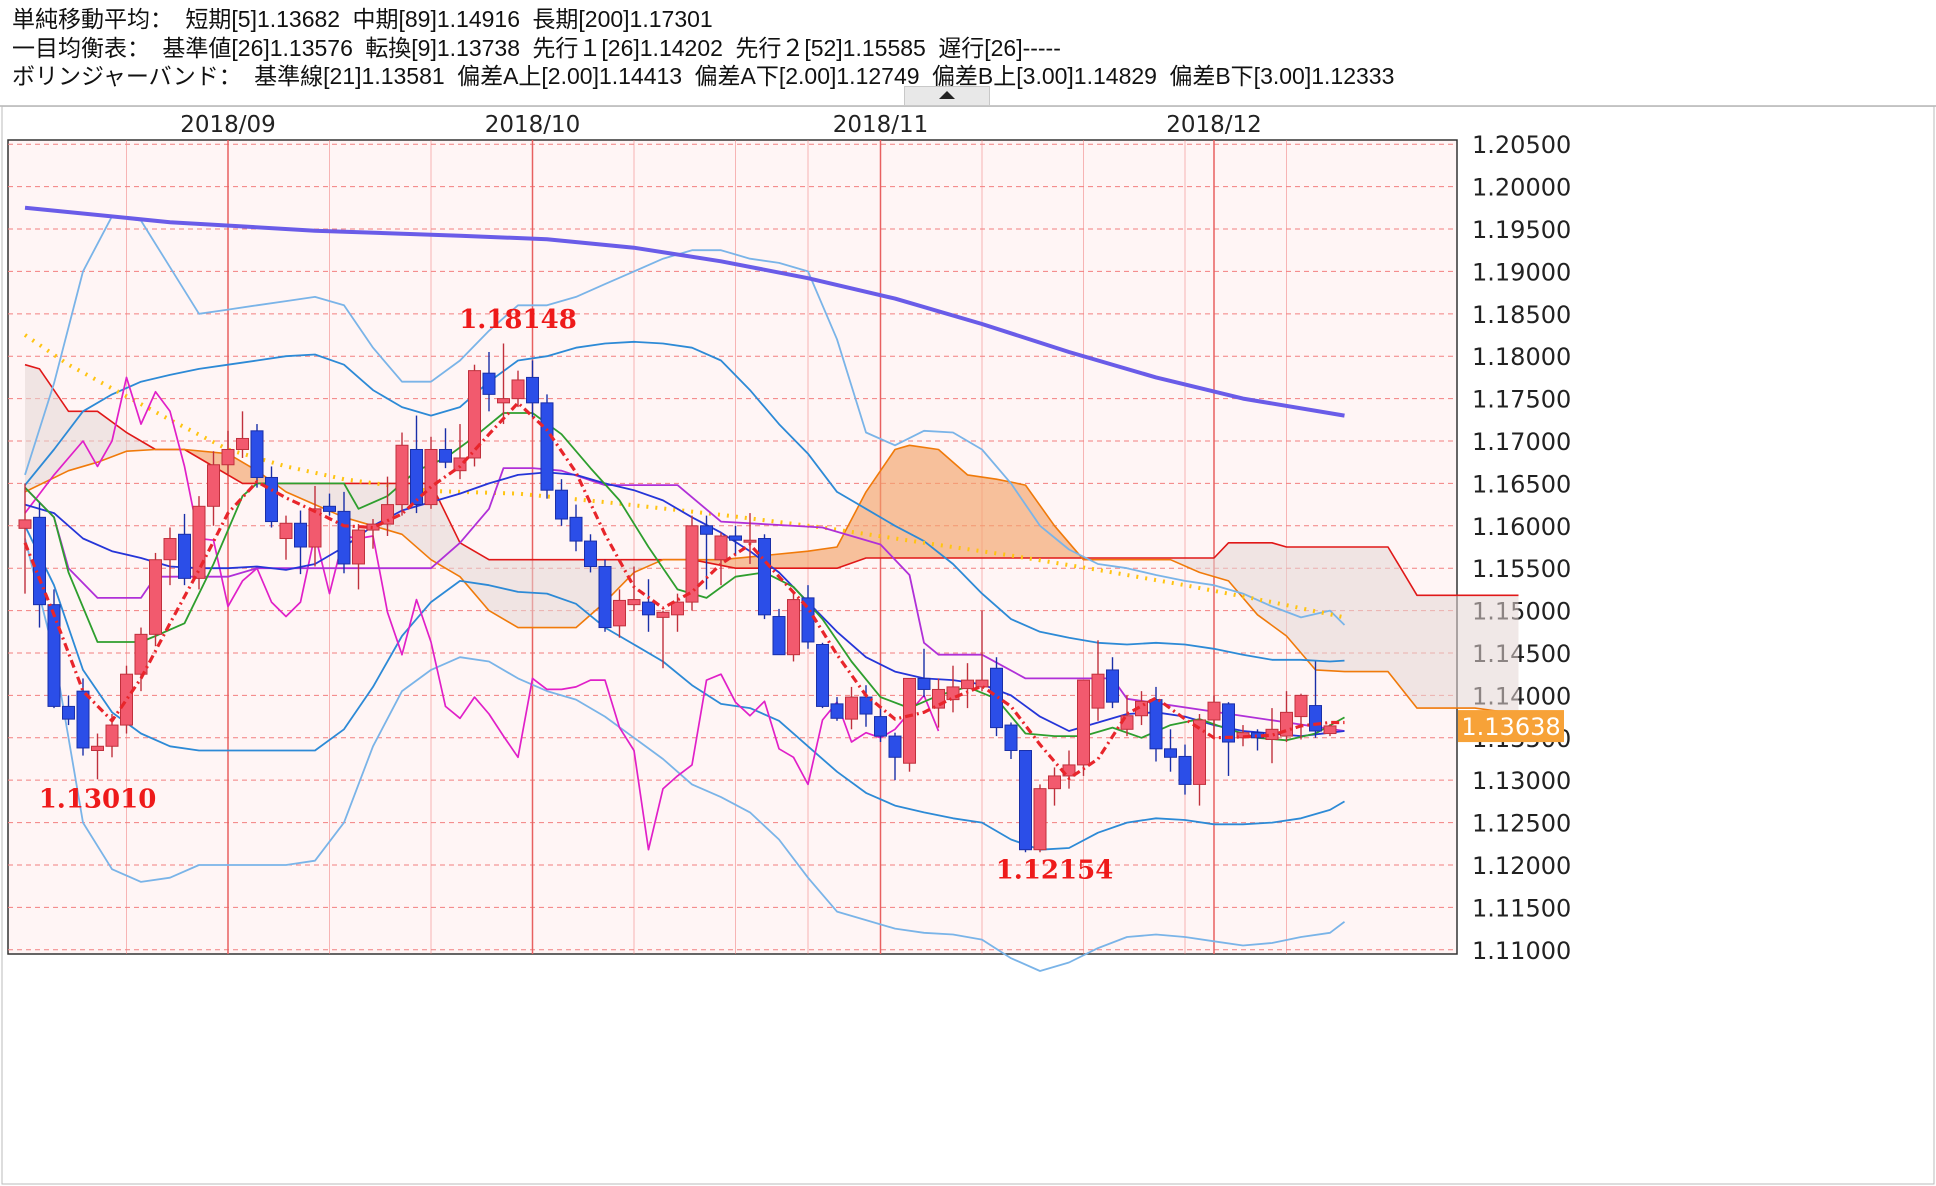 The image size is (1936, 1186). Describe the element at coordinates (1521, 951) in the screenshot. I see `y-tick-label: 1.11000` at that location.